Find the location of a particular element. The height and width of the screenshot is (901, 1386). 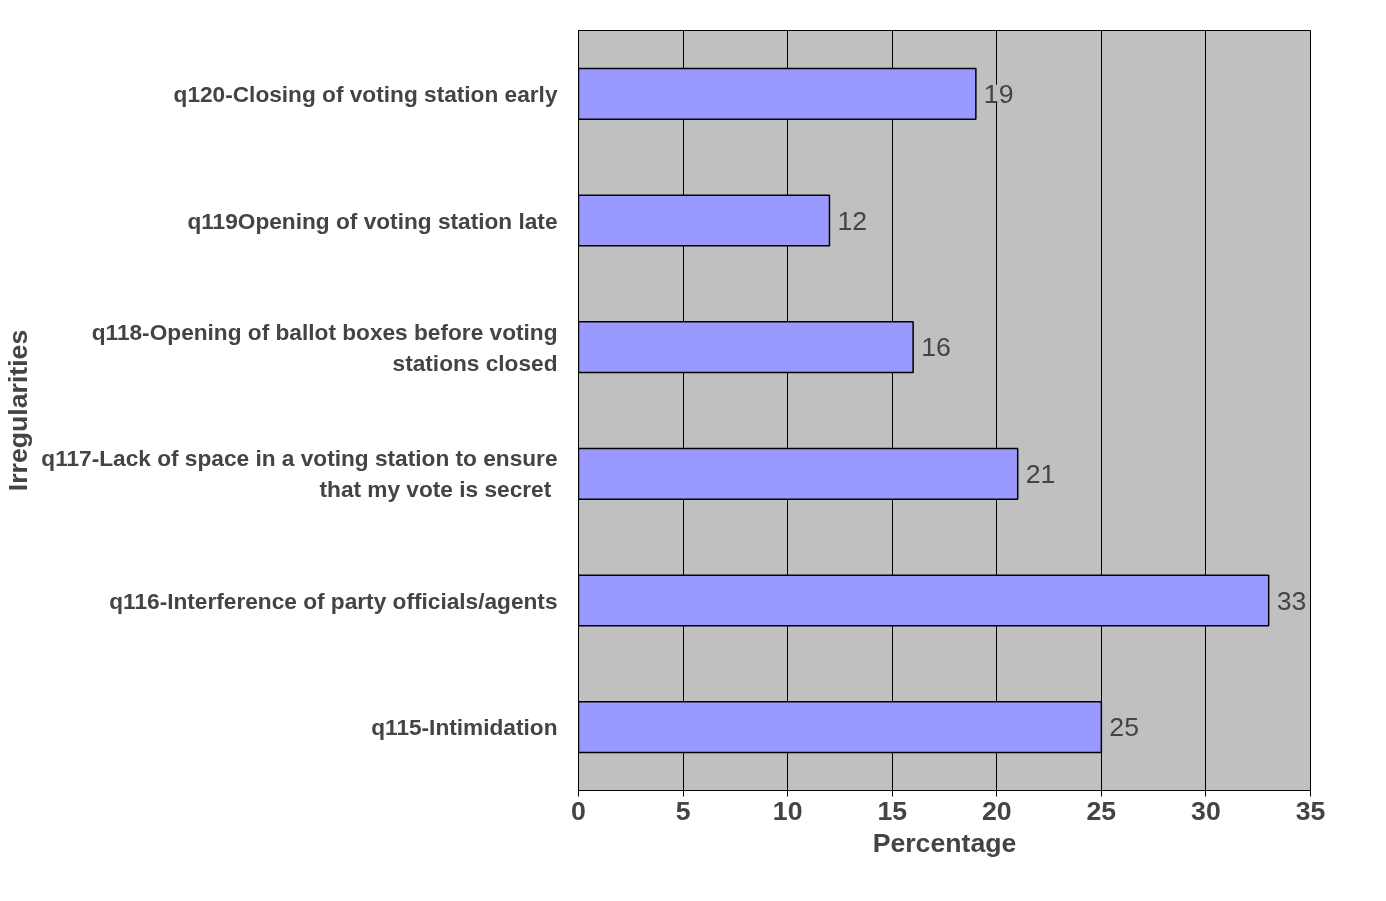

x-tick-label: 0 is located at coordinates (578, 810).